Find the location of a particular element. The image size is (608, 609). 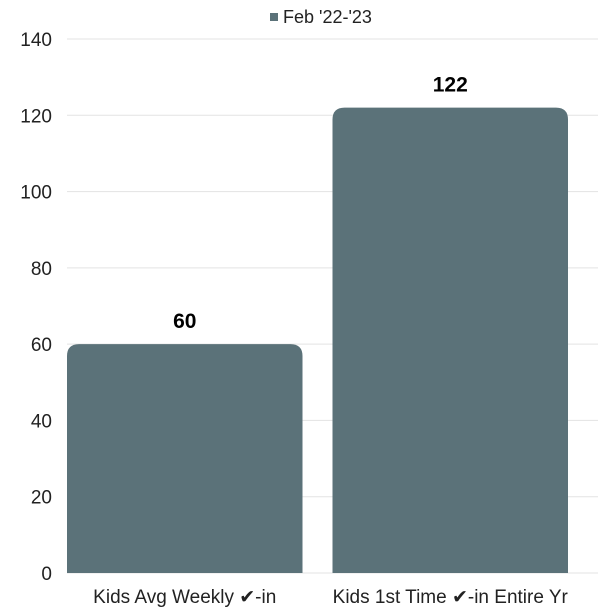

y-tick-label: 40 is located at coordinates (41, 421).